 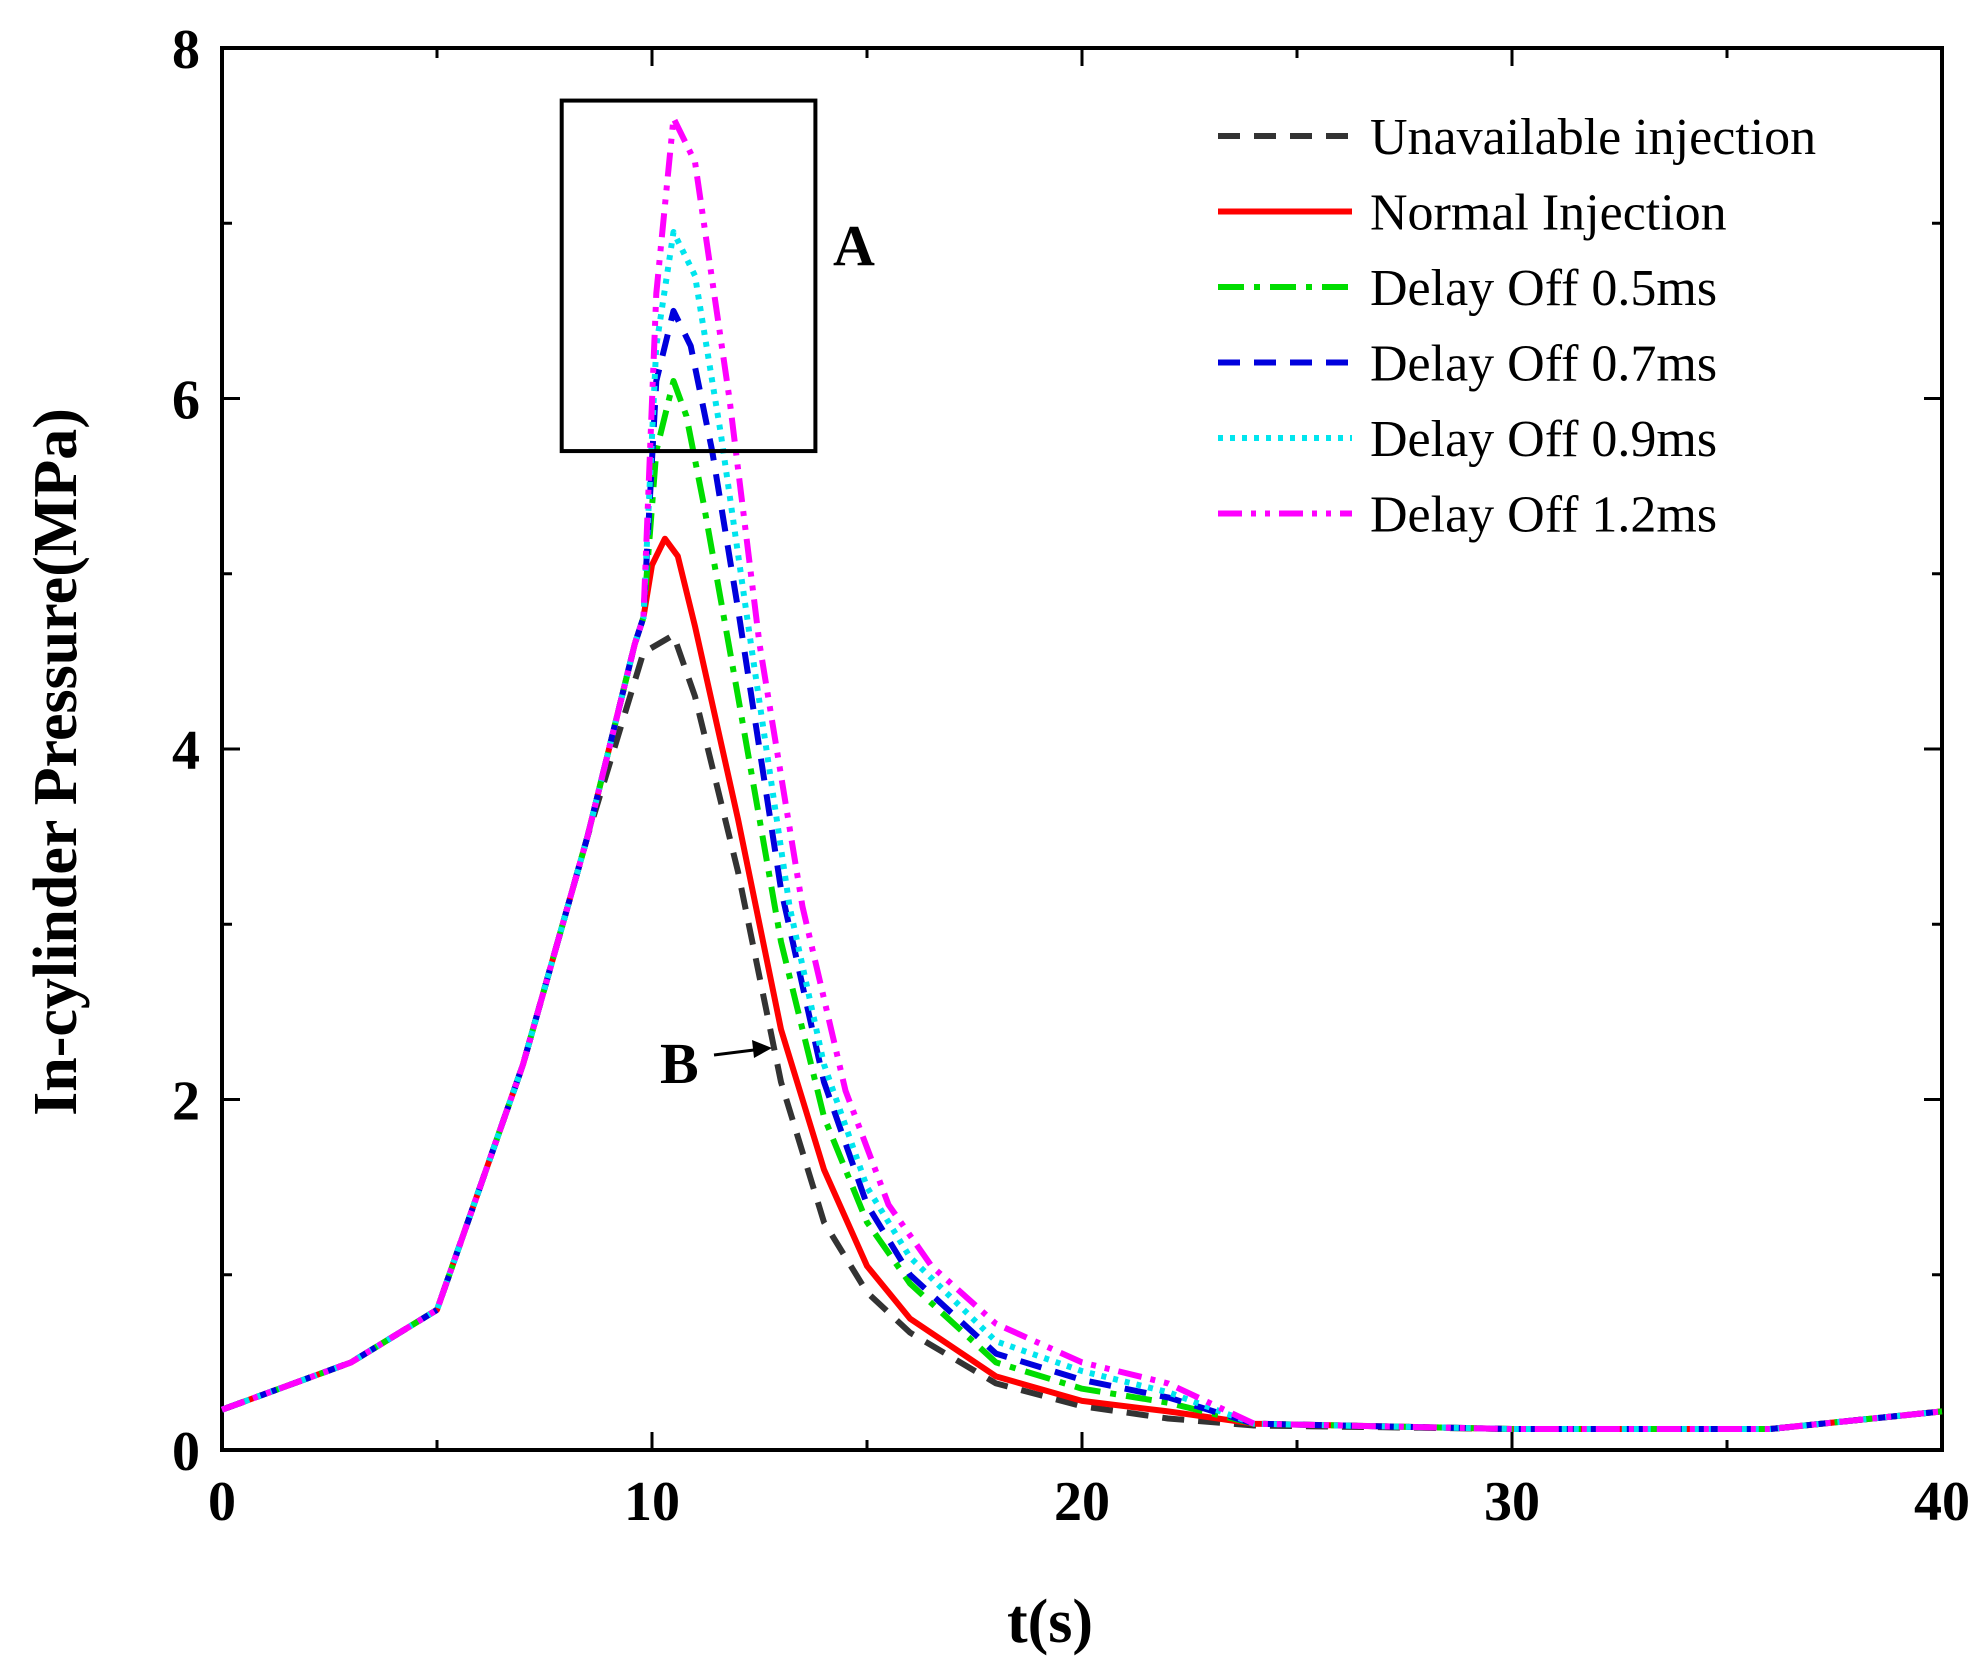 I want to click on legend-label-3: Delay Off 0.7ms, so click(x=1543, y=364).